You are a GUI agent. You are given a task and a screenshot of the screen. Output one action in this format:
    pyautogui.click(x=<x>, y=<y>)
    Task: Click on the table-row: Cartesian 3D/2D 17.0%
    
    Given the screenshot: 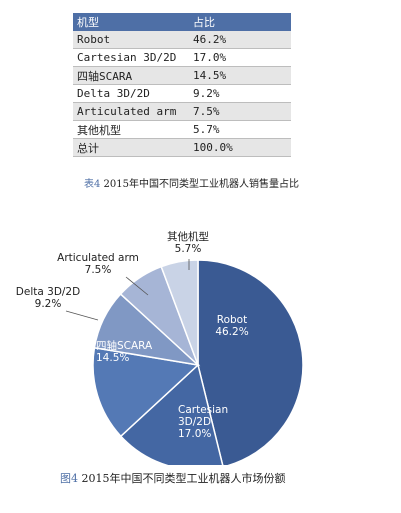 What is the action you would take?
    pyautogui.click(x=182, y=57)
    